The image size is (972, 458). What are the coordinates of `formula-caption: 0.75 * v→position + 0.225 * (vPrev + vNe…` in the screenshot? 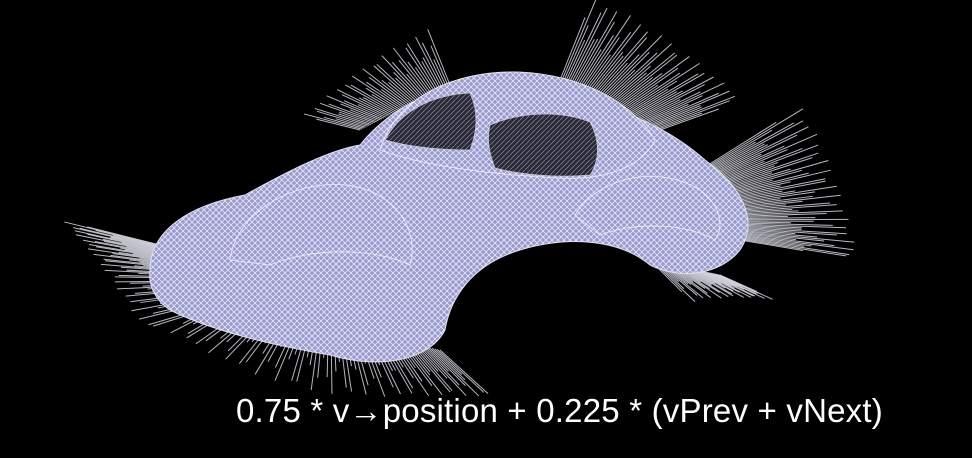 It's located at (559, 410).